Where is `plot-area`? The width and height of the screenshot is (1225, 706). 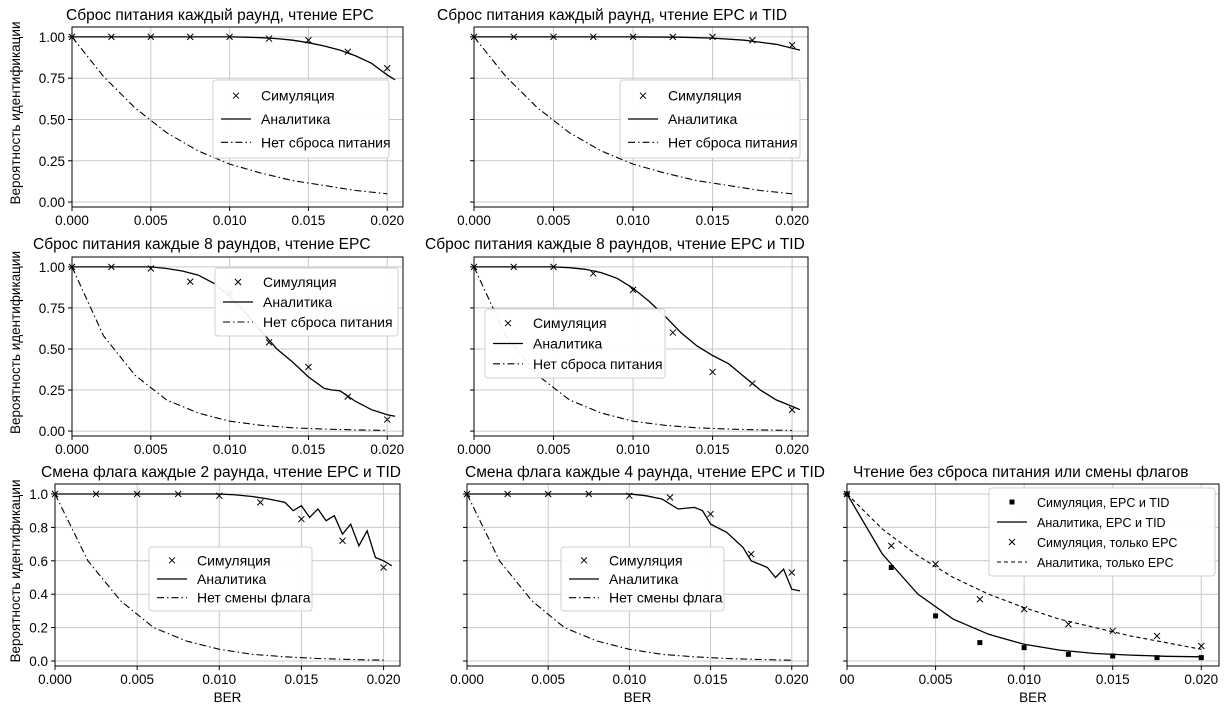 plot-area is located at coordinates (634, 577).